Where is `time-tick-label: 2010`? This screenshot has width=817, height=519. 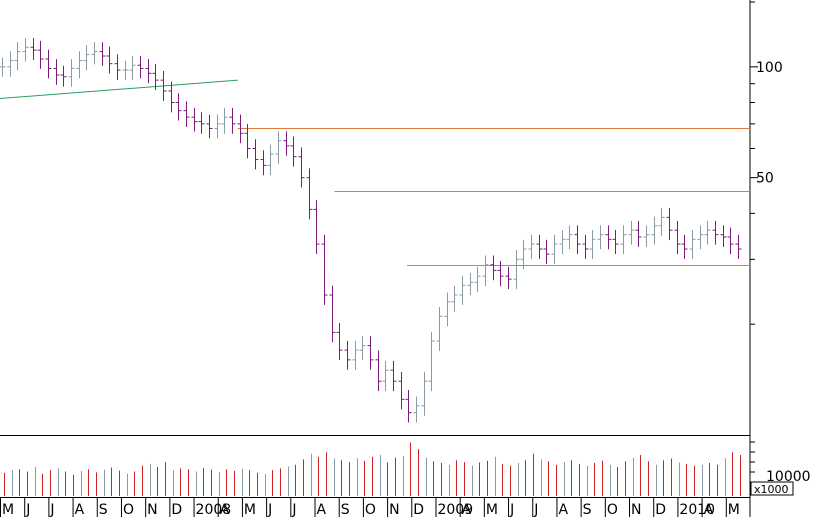 time-tick-label: 2010 is located at coordinates (697, 510).